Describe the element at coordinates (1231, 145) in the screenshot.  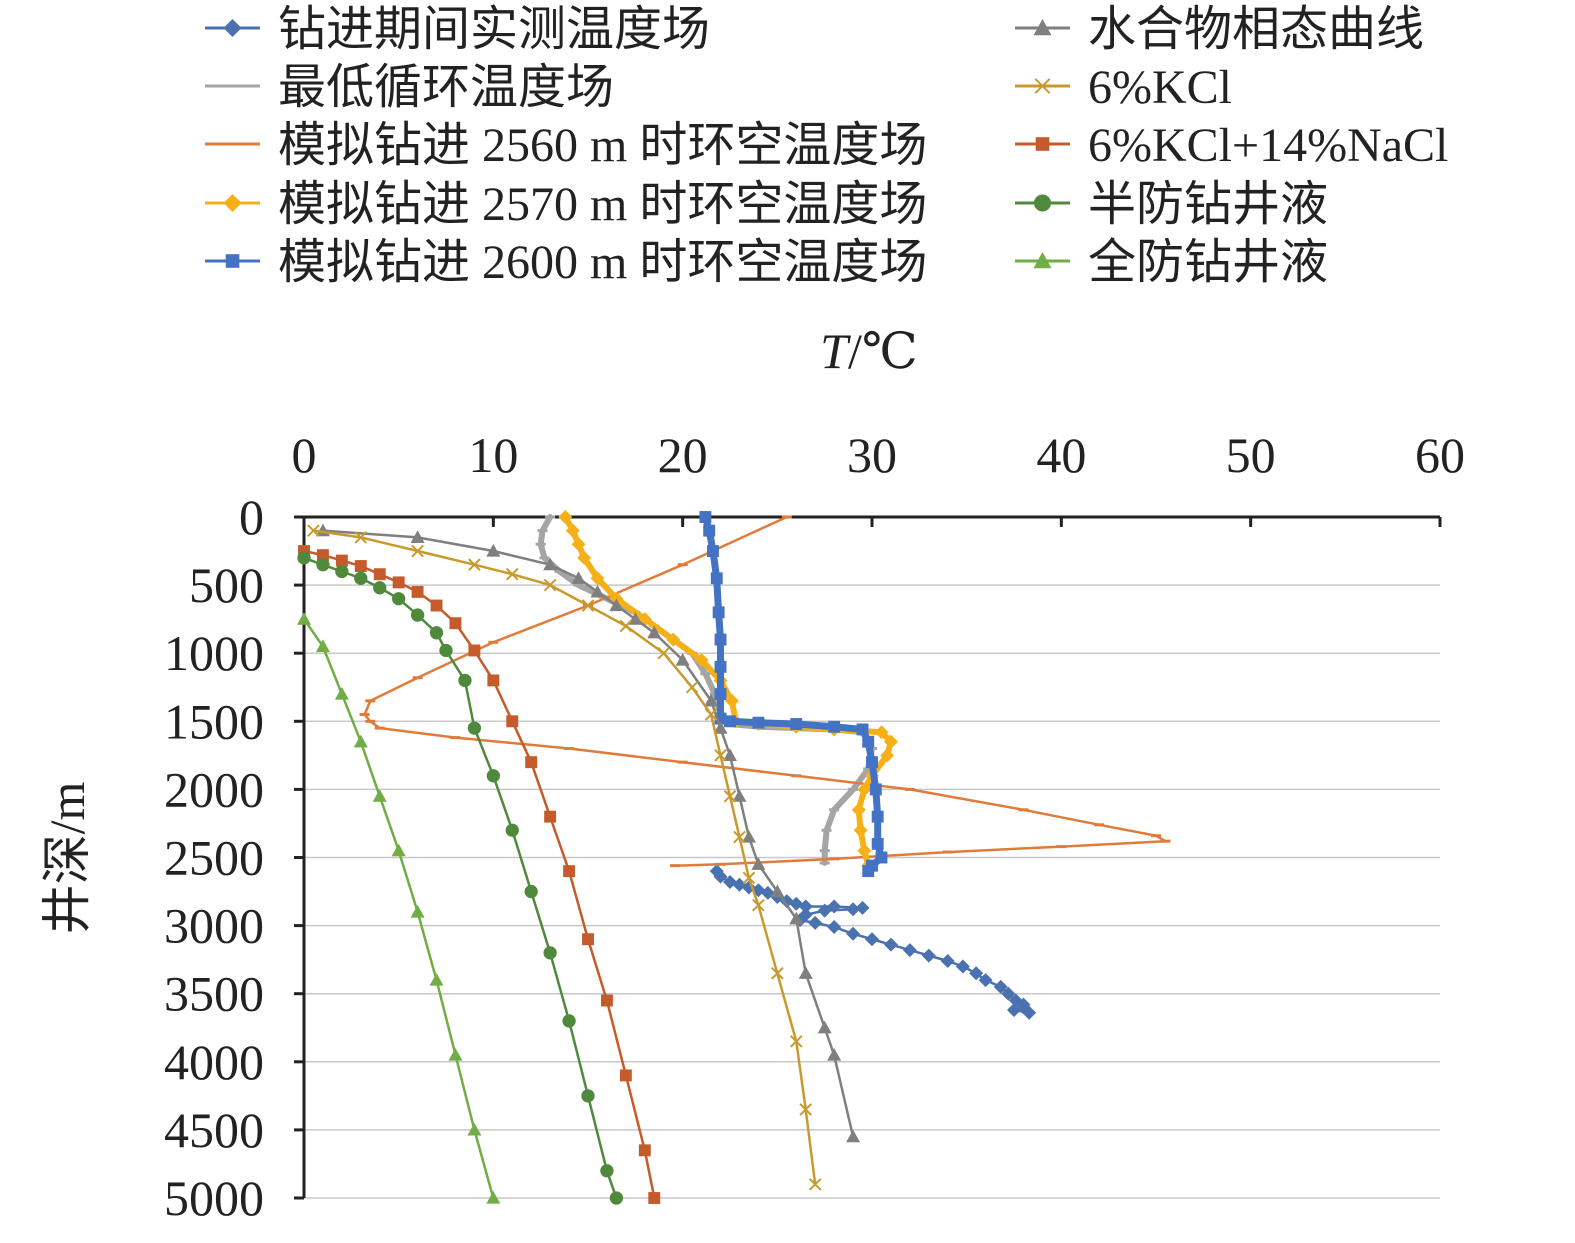
I see `legend-item: 6%KCl+14%NaCl` at that location.